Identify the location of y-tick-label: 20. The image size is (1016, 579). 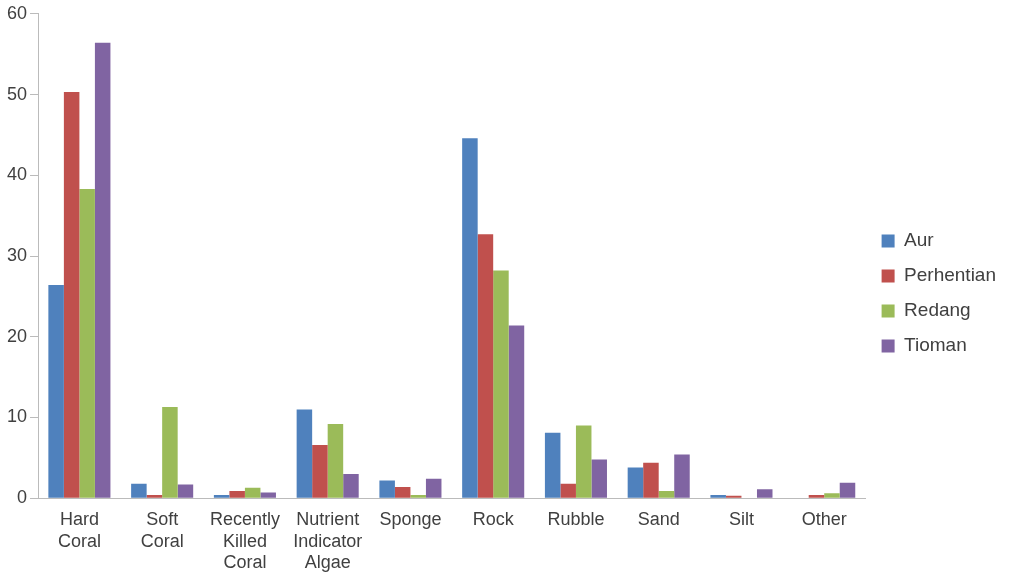
(17, 335).